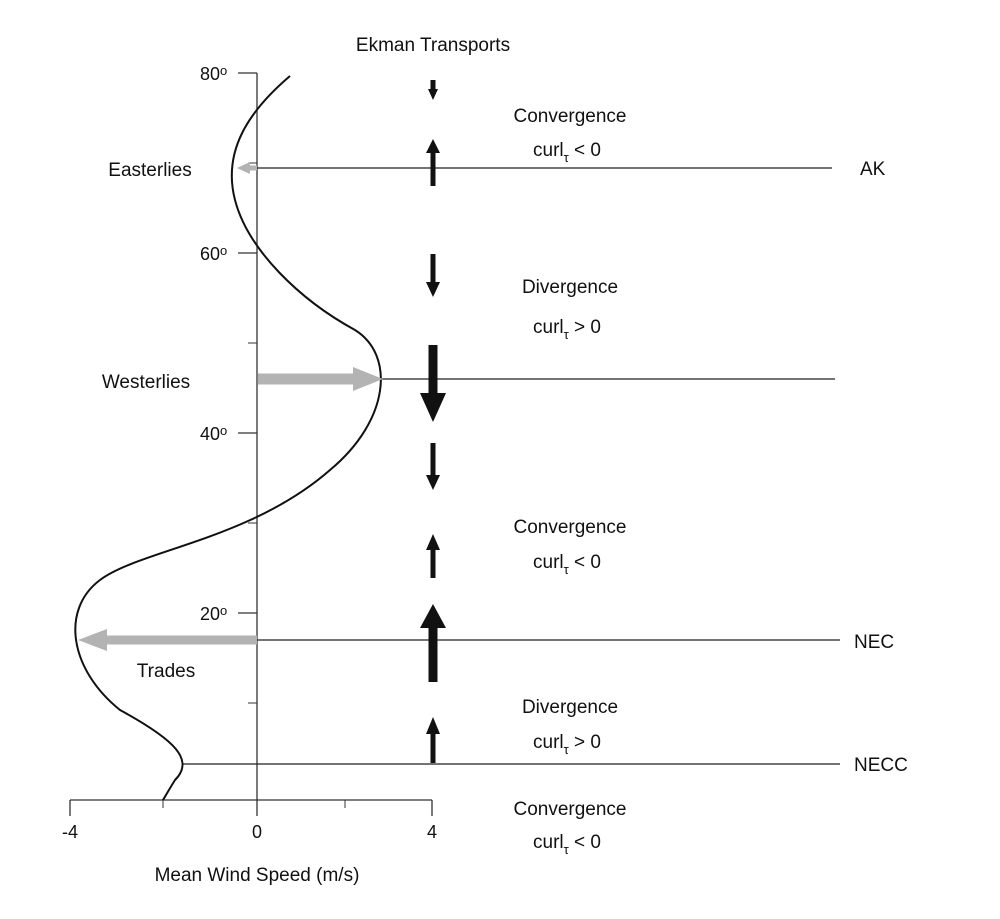  What do you see at coordinates (213, 433) in the screenshot?
I see `y-tick-label-40: 40o` at bounding box center [213, 433].